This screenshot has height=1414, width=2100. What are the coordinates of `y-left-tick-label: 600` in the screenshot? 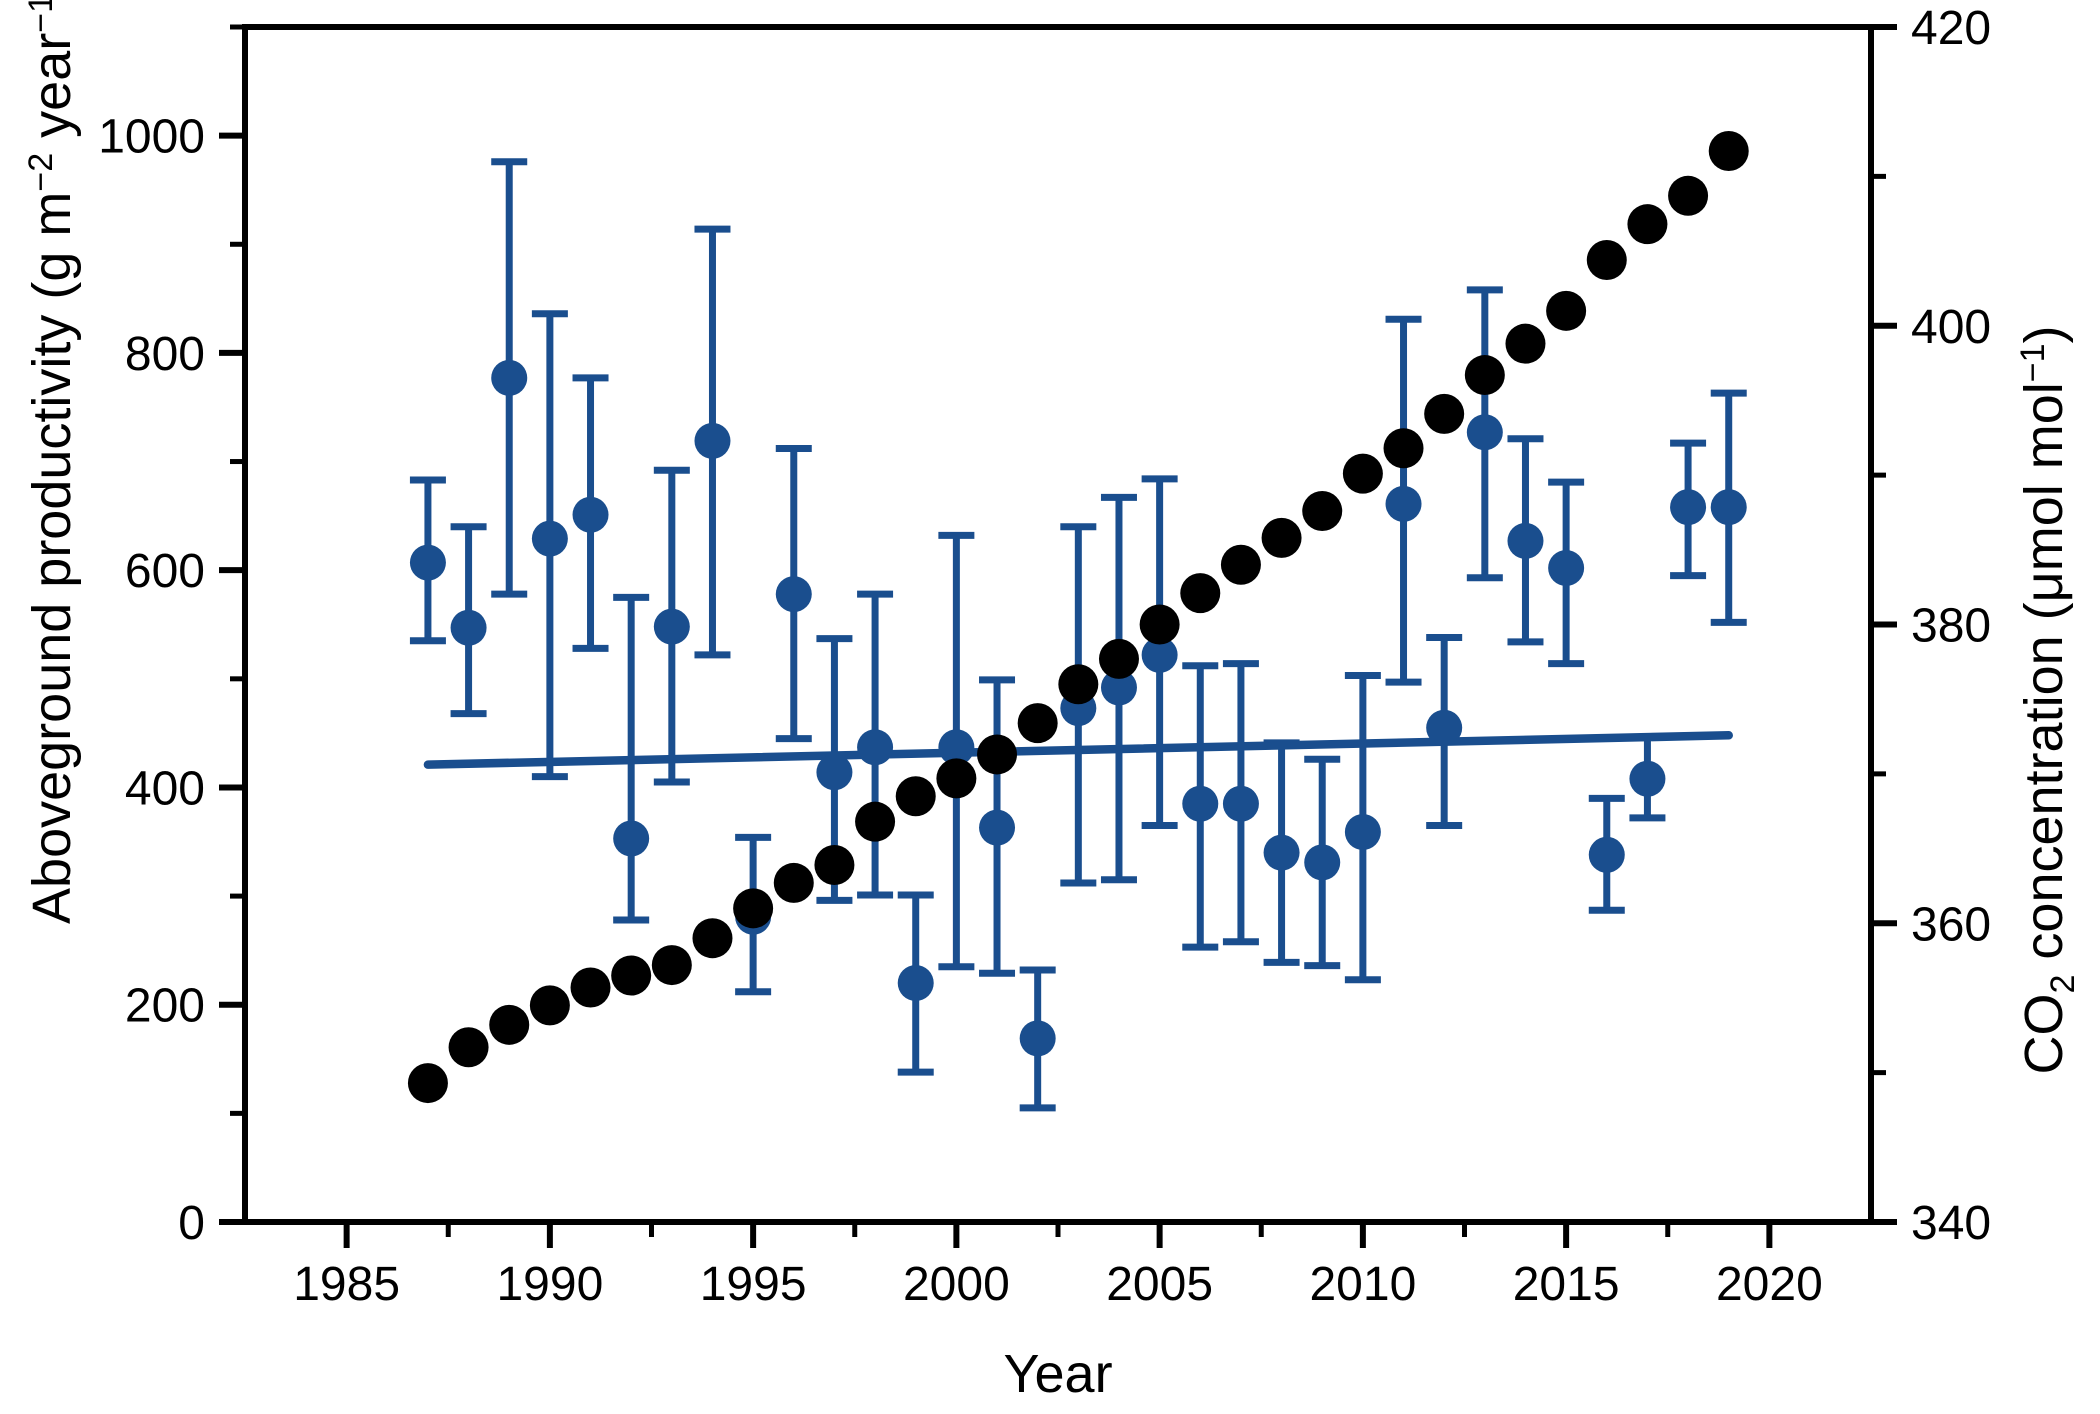 It's located at (165, 571).